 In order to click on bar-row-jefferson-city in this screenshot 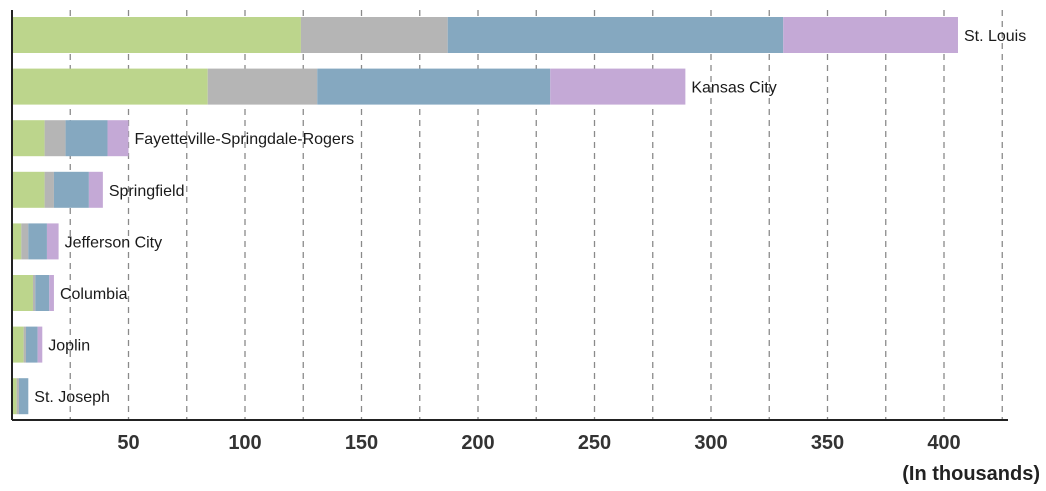, I will do `click(35, 241)`.